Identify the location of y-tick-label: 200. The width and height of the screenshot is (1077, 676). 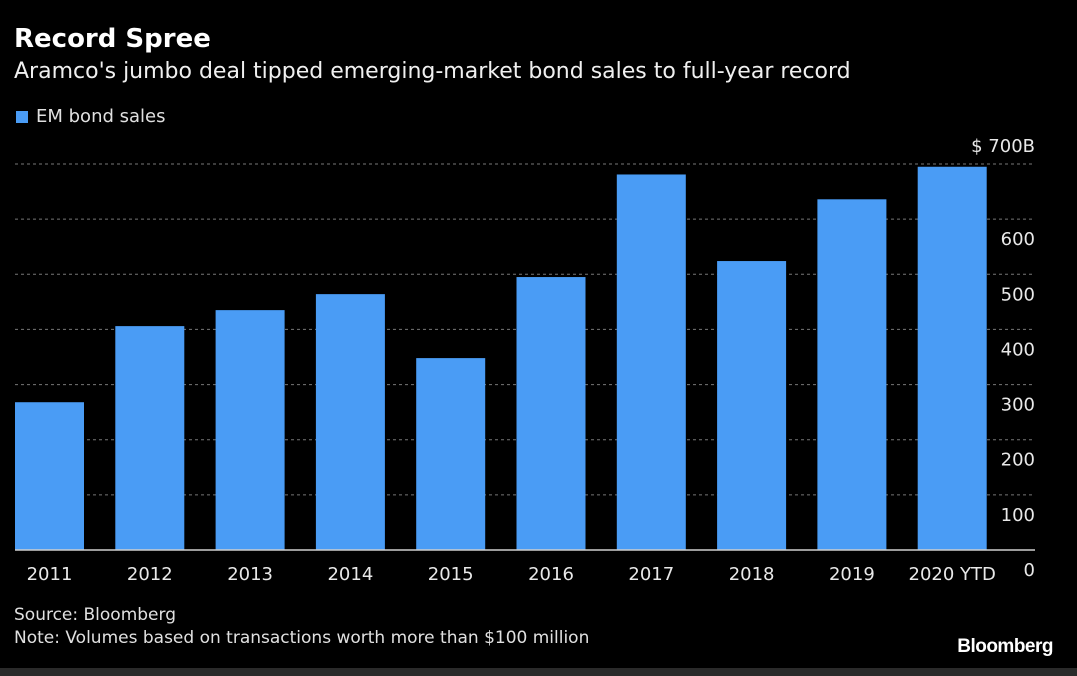
(1018, 460).